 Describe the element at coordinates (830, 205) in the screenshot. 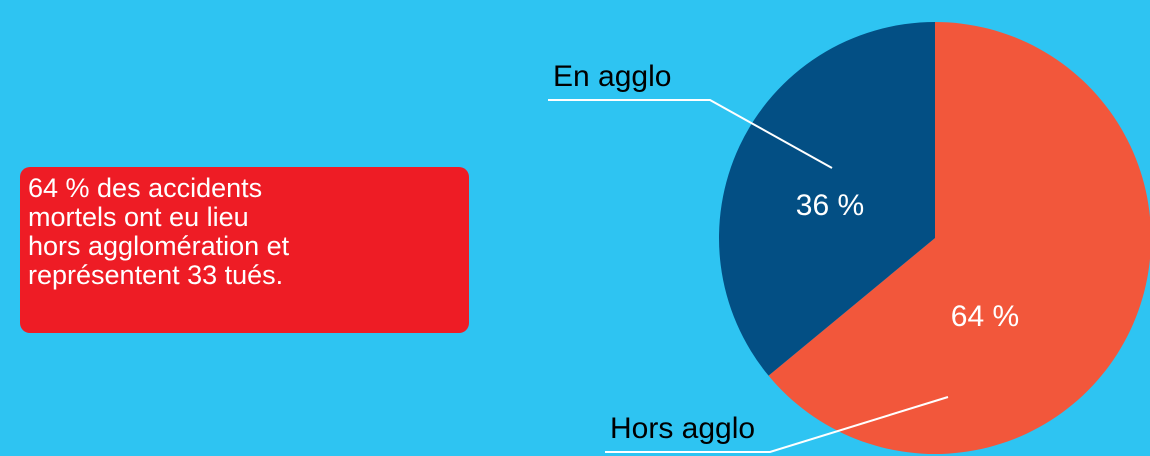

I see `value-label: 36 %` at that location.